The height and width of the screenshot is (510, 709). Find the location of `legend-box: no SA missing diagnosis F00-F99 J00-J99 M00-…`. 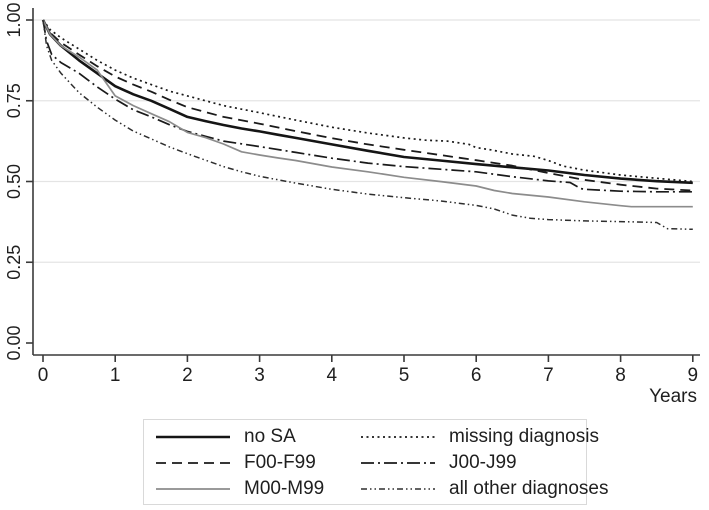

legend-box: no SA missing diagnosis F00-F99 J00-J99 M00-… is located at coordinates (376, 462).